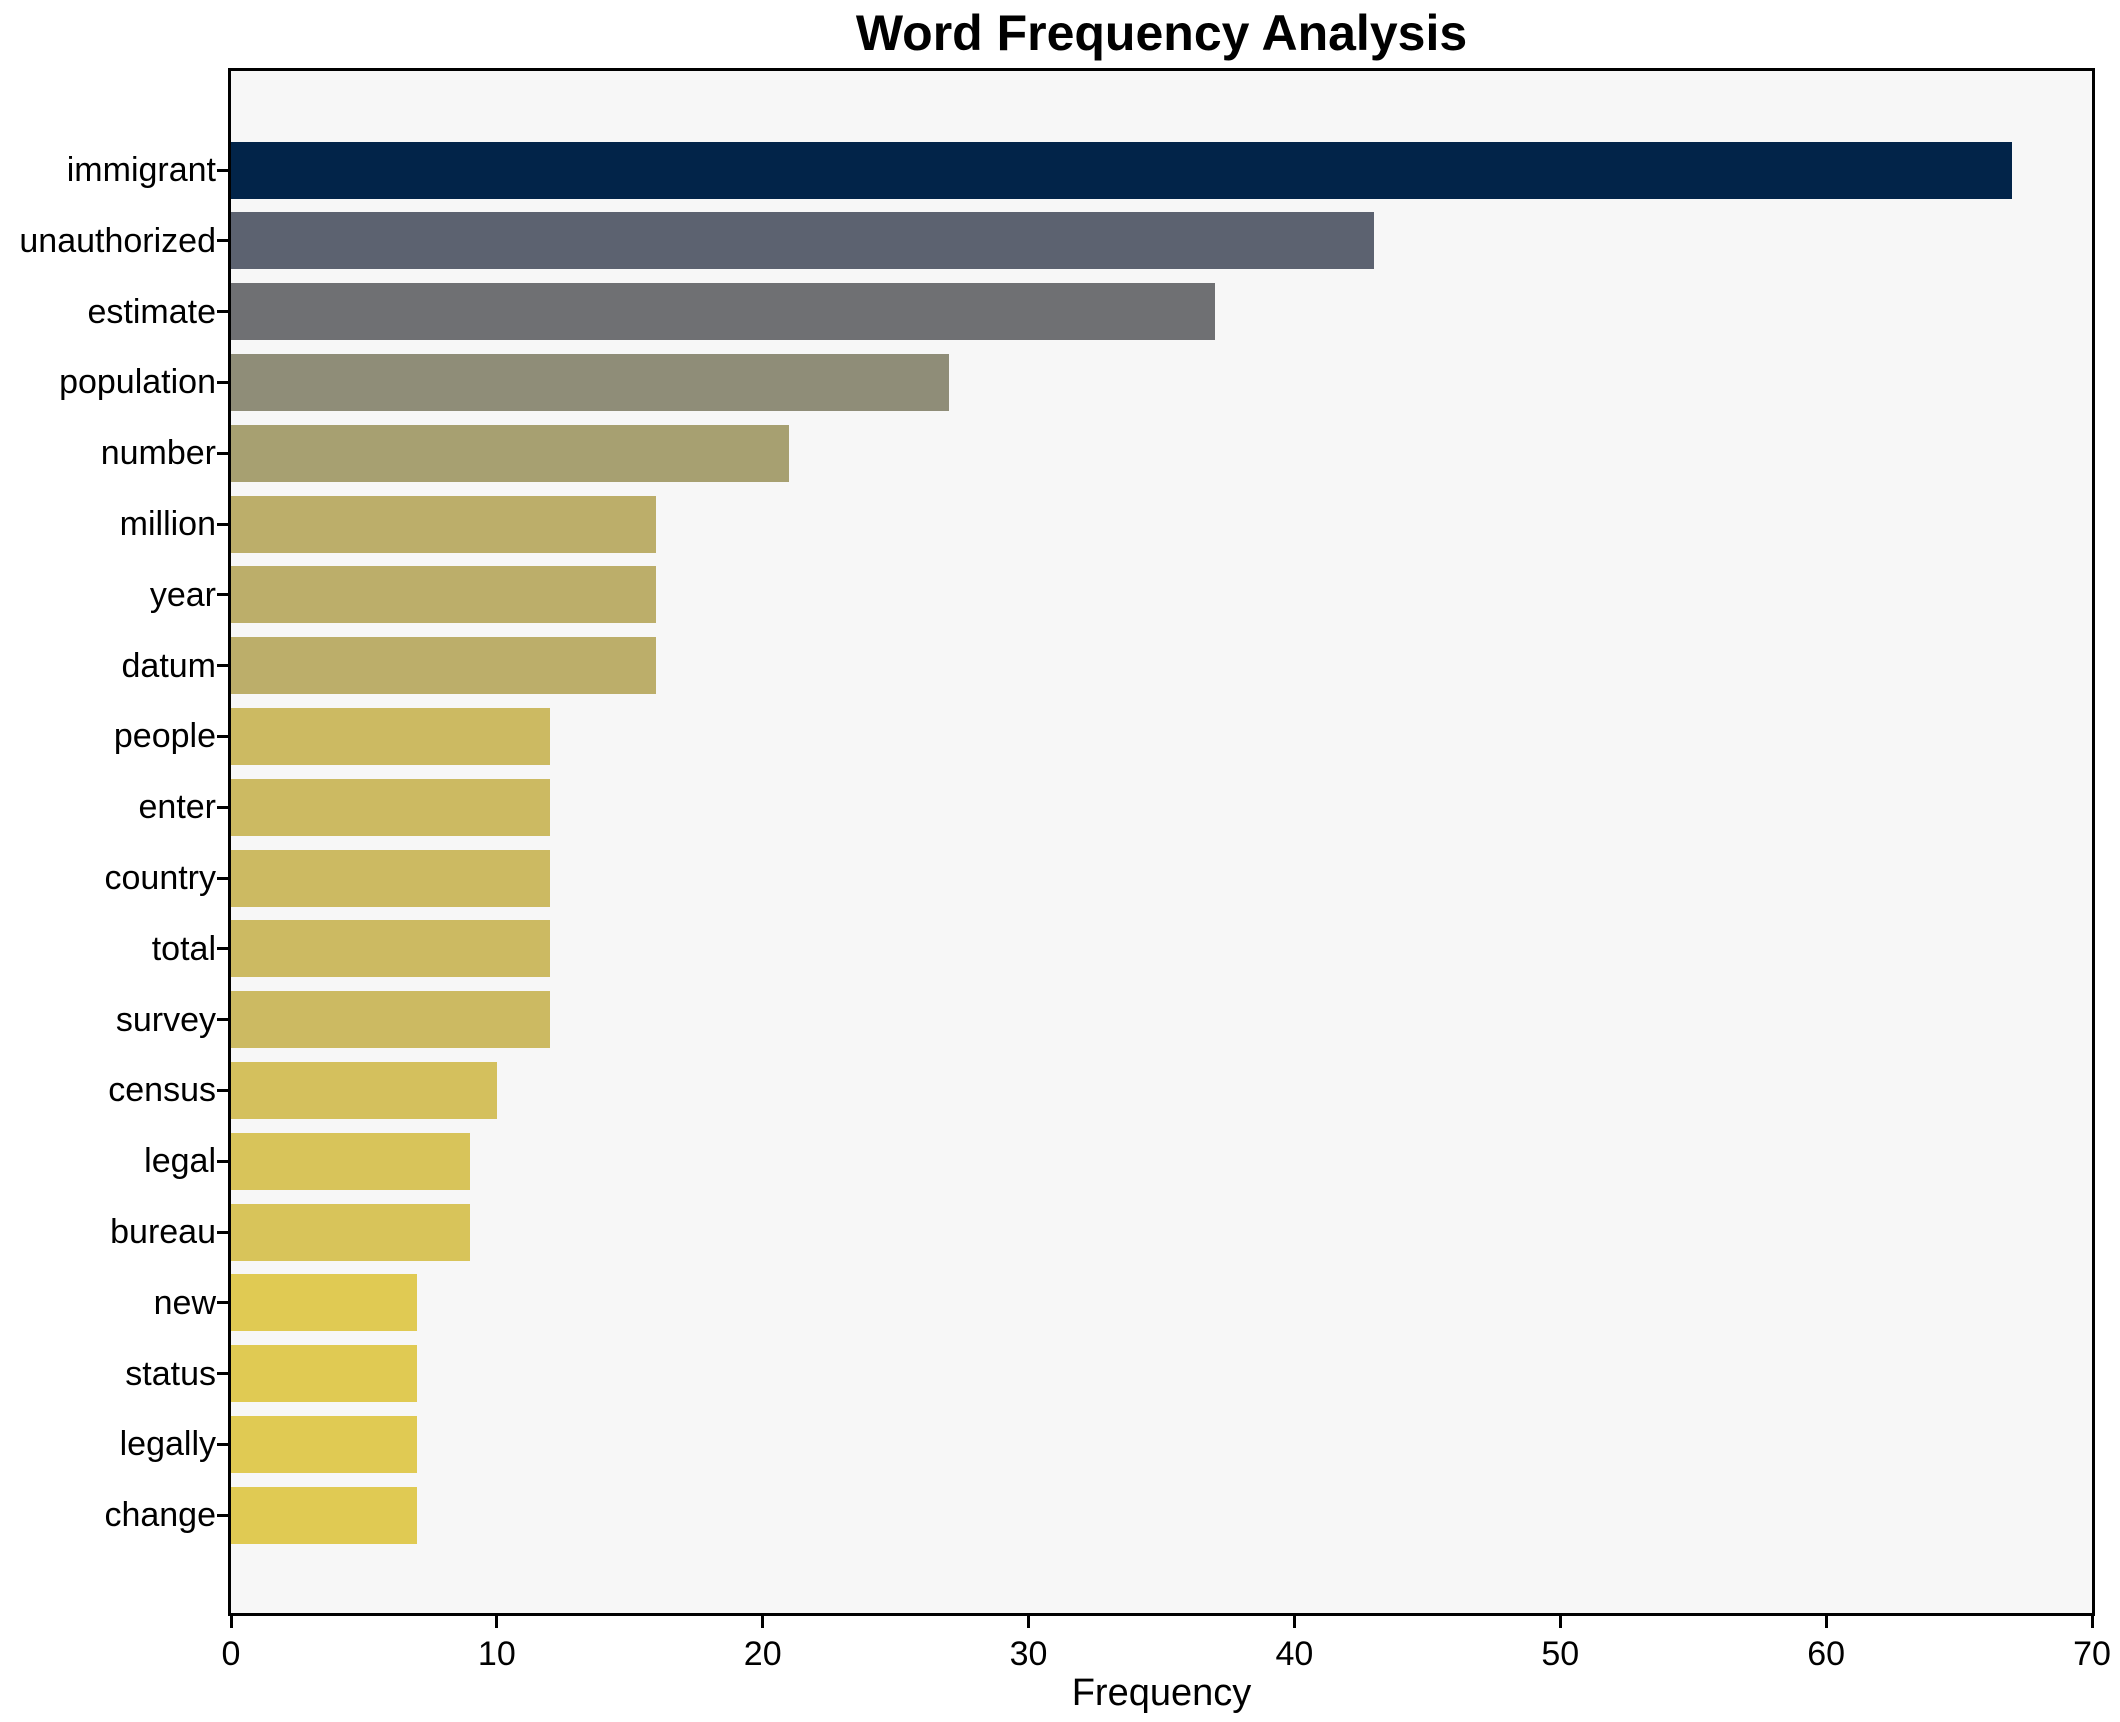  What do you see at coordinates (141, 170) in the screenshot?
I see `y-tick-label-immigrant: immigrant` at bounding box center [141, 170].